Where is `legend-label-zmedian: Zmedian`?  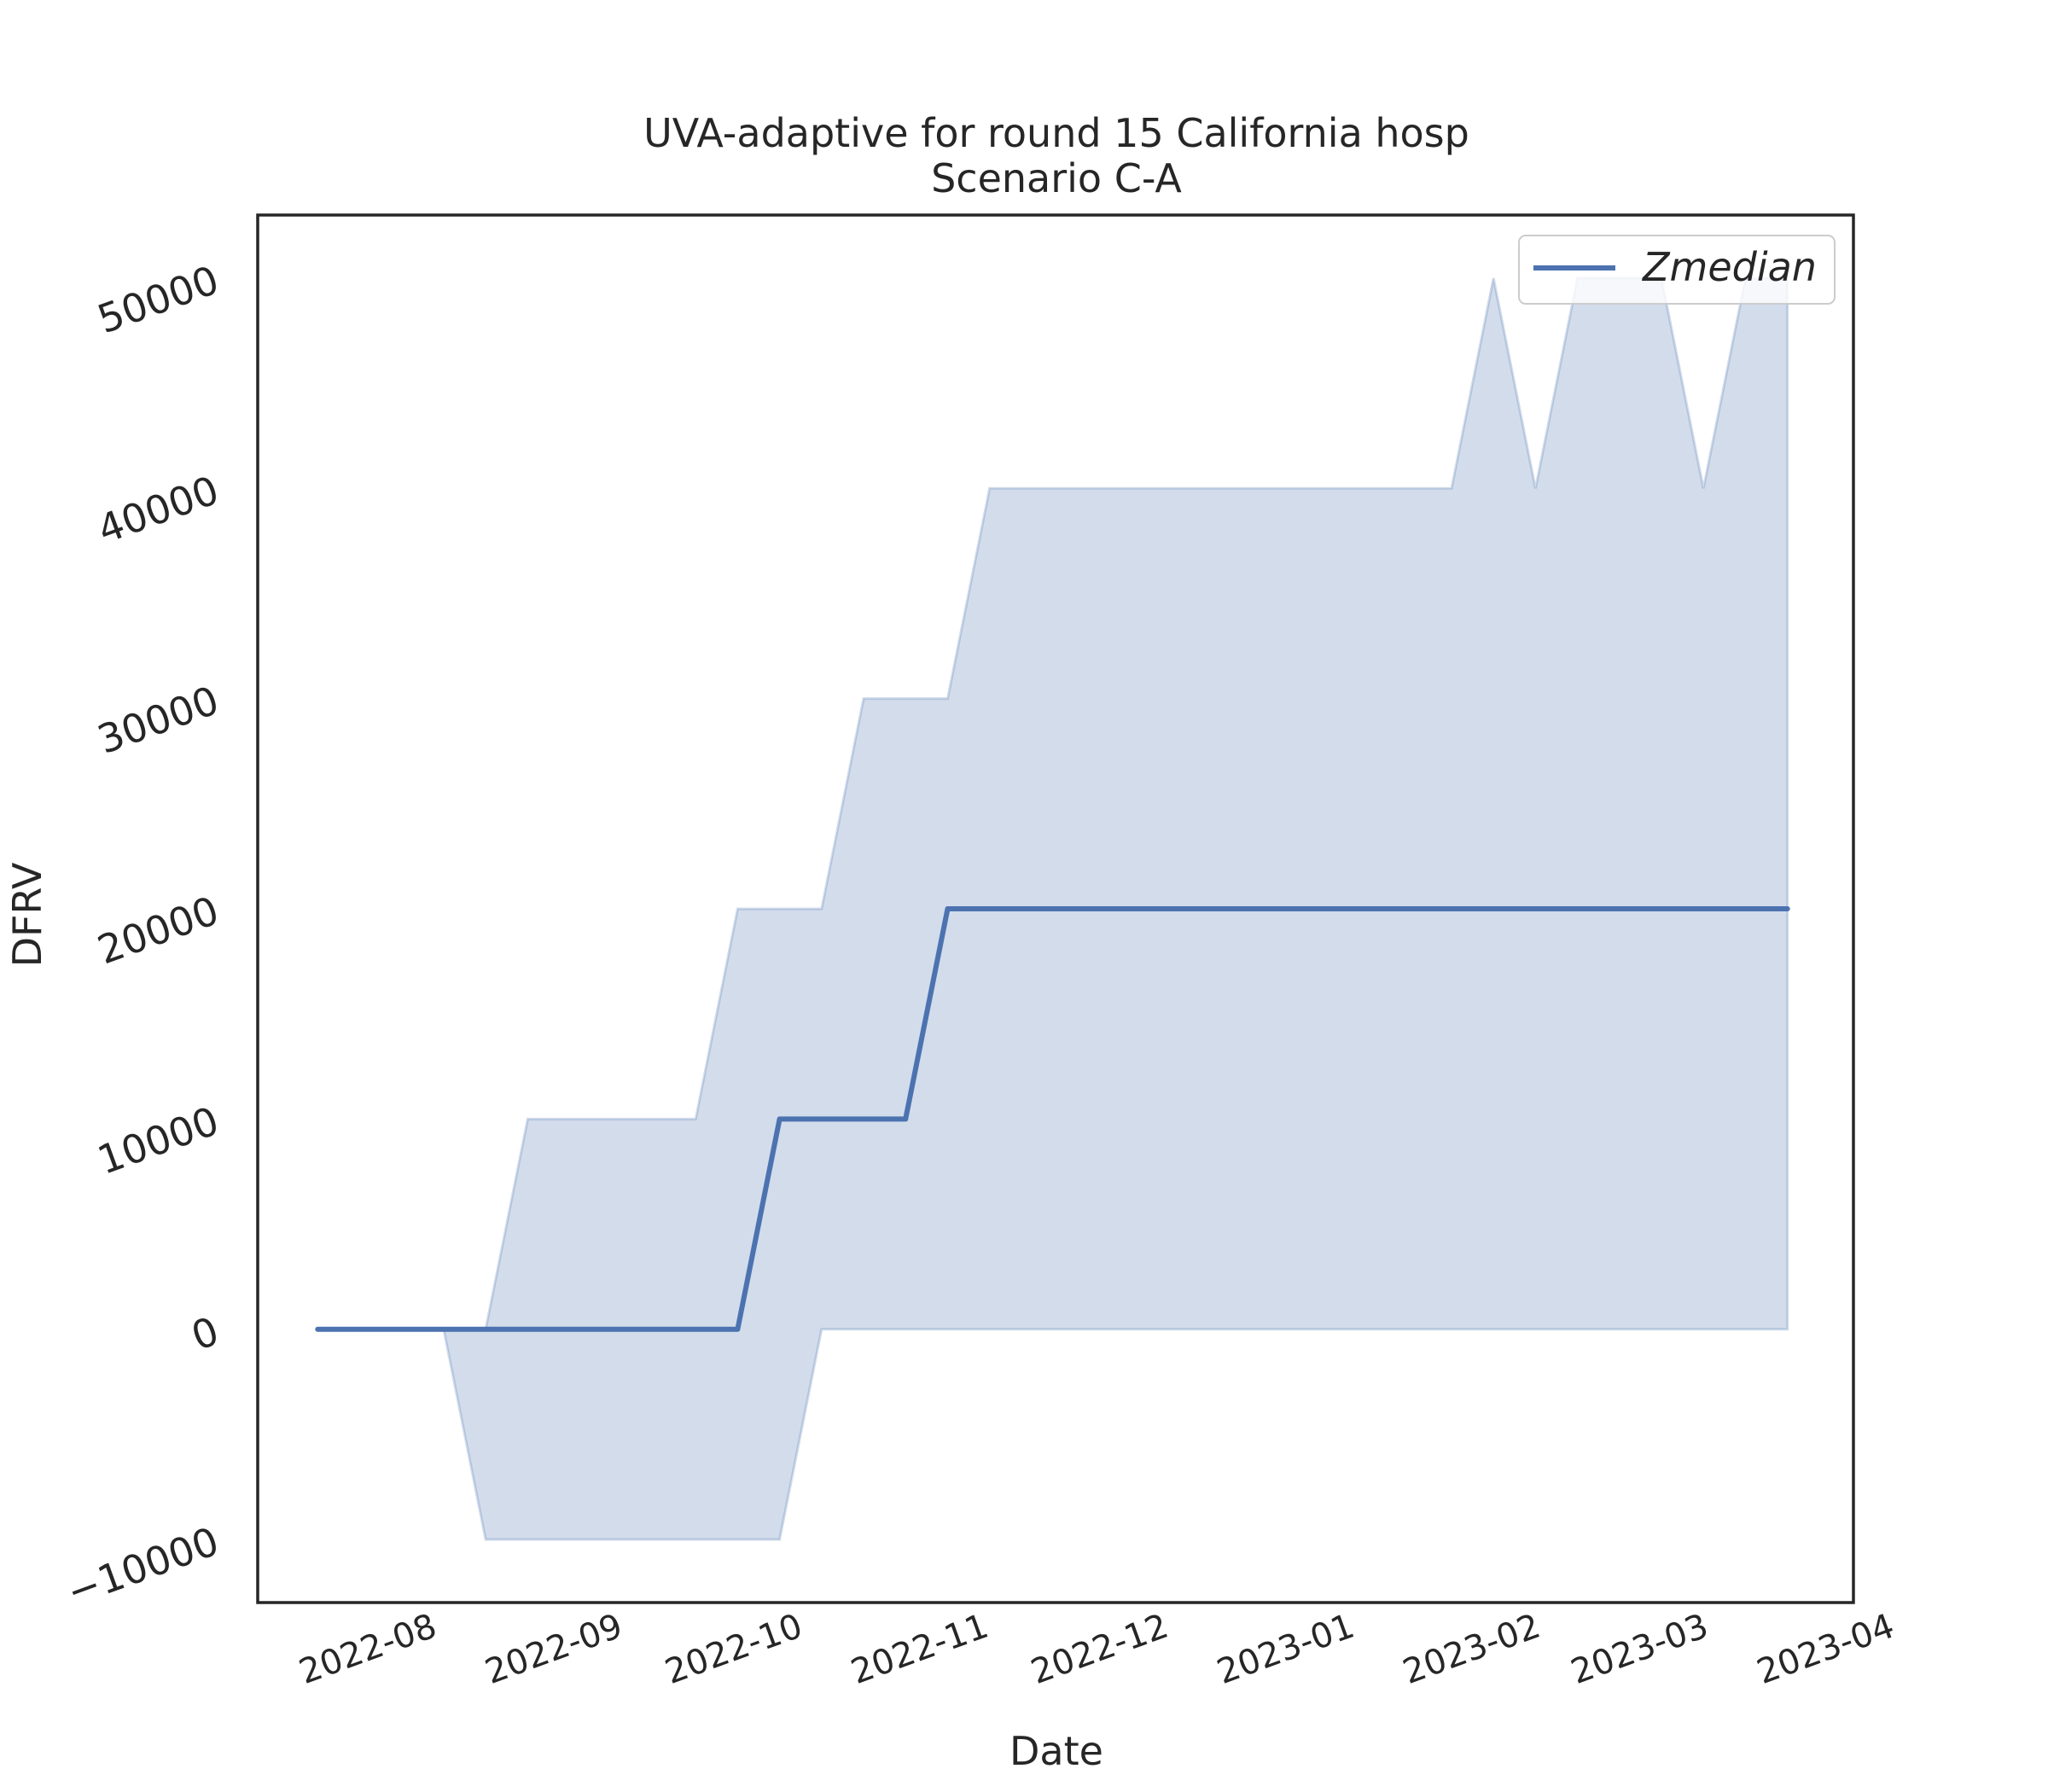
legend-label-zmedian: Zmedian is located at coordinates (1729, 267).